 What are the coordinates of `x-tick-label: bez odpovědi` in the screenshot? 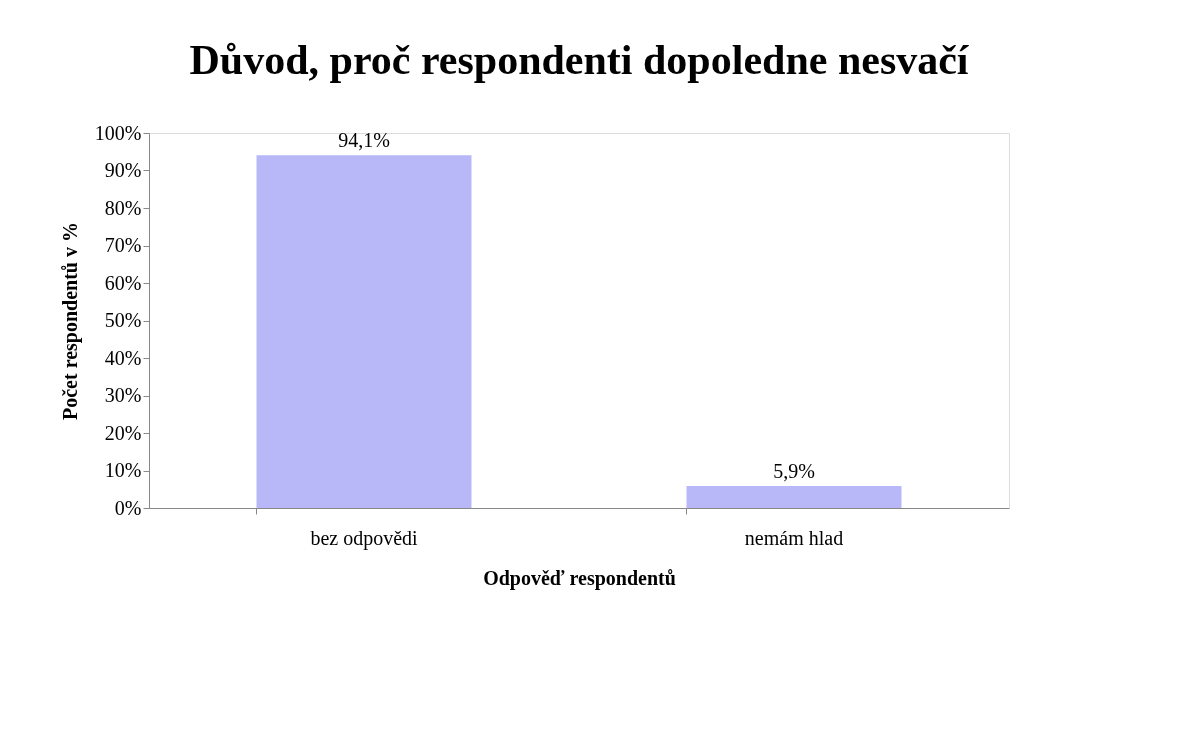 It's located at (364, 538).